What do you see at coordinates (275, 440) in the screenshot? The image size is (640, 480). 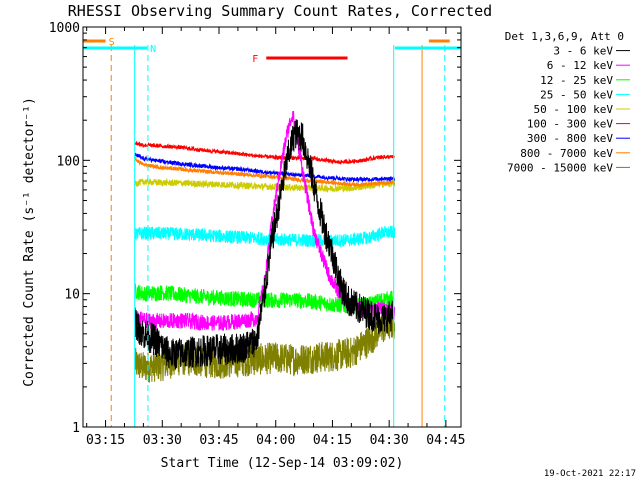 I see `x-tick-label: 04:00` at bounding box center [275, 440].